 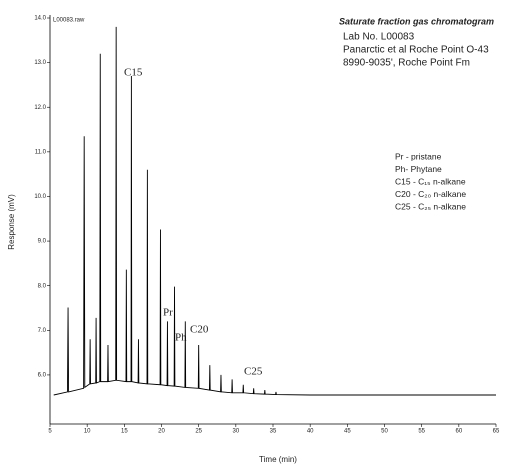 I want to click on x-tick-label: 65, so click(x=496, y=432).